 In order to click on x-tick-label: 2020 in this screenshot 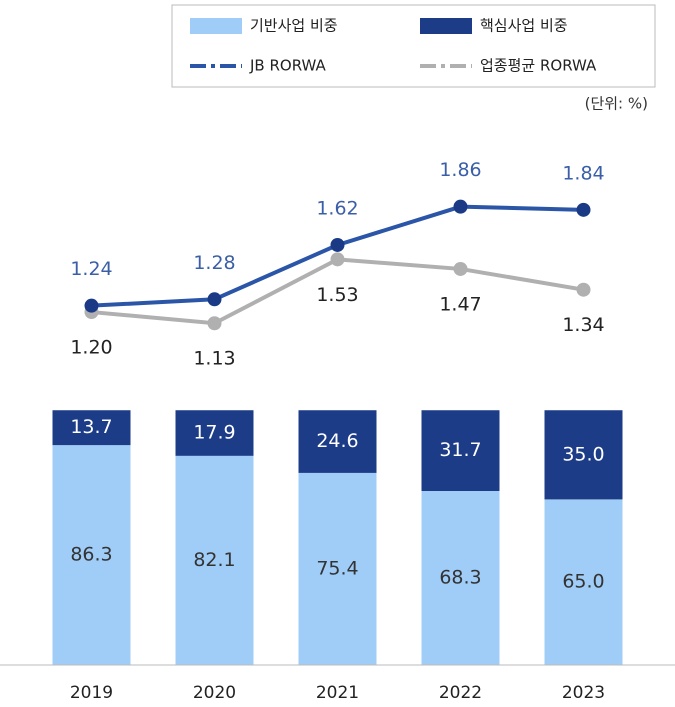, I will do `click(214, 693)`.